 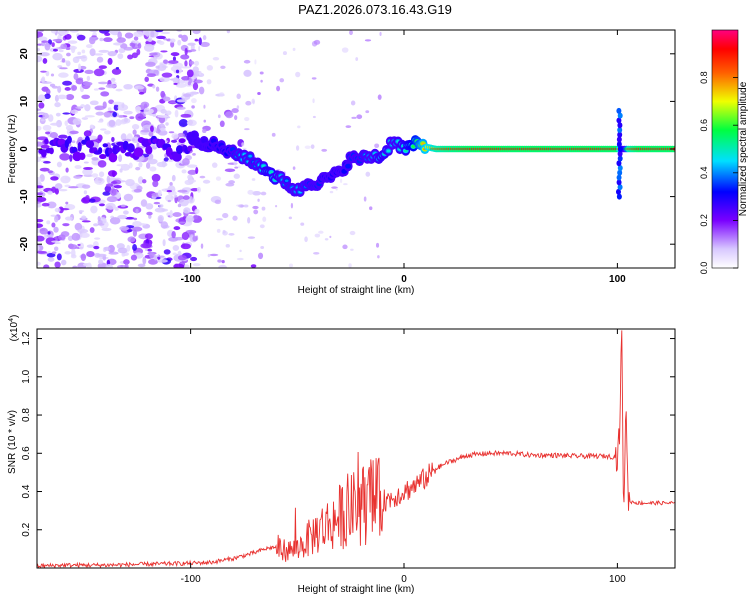 I want to click on colorbar-ticks: 0.0 0.2 0.4 0.6 0.8, so click(x=718, y=172).